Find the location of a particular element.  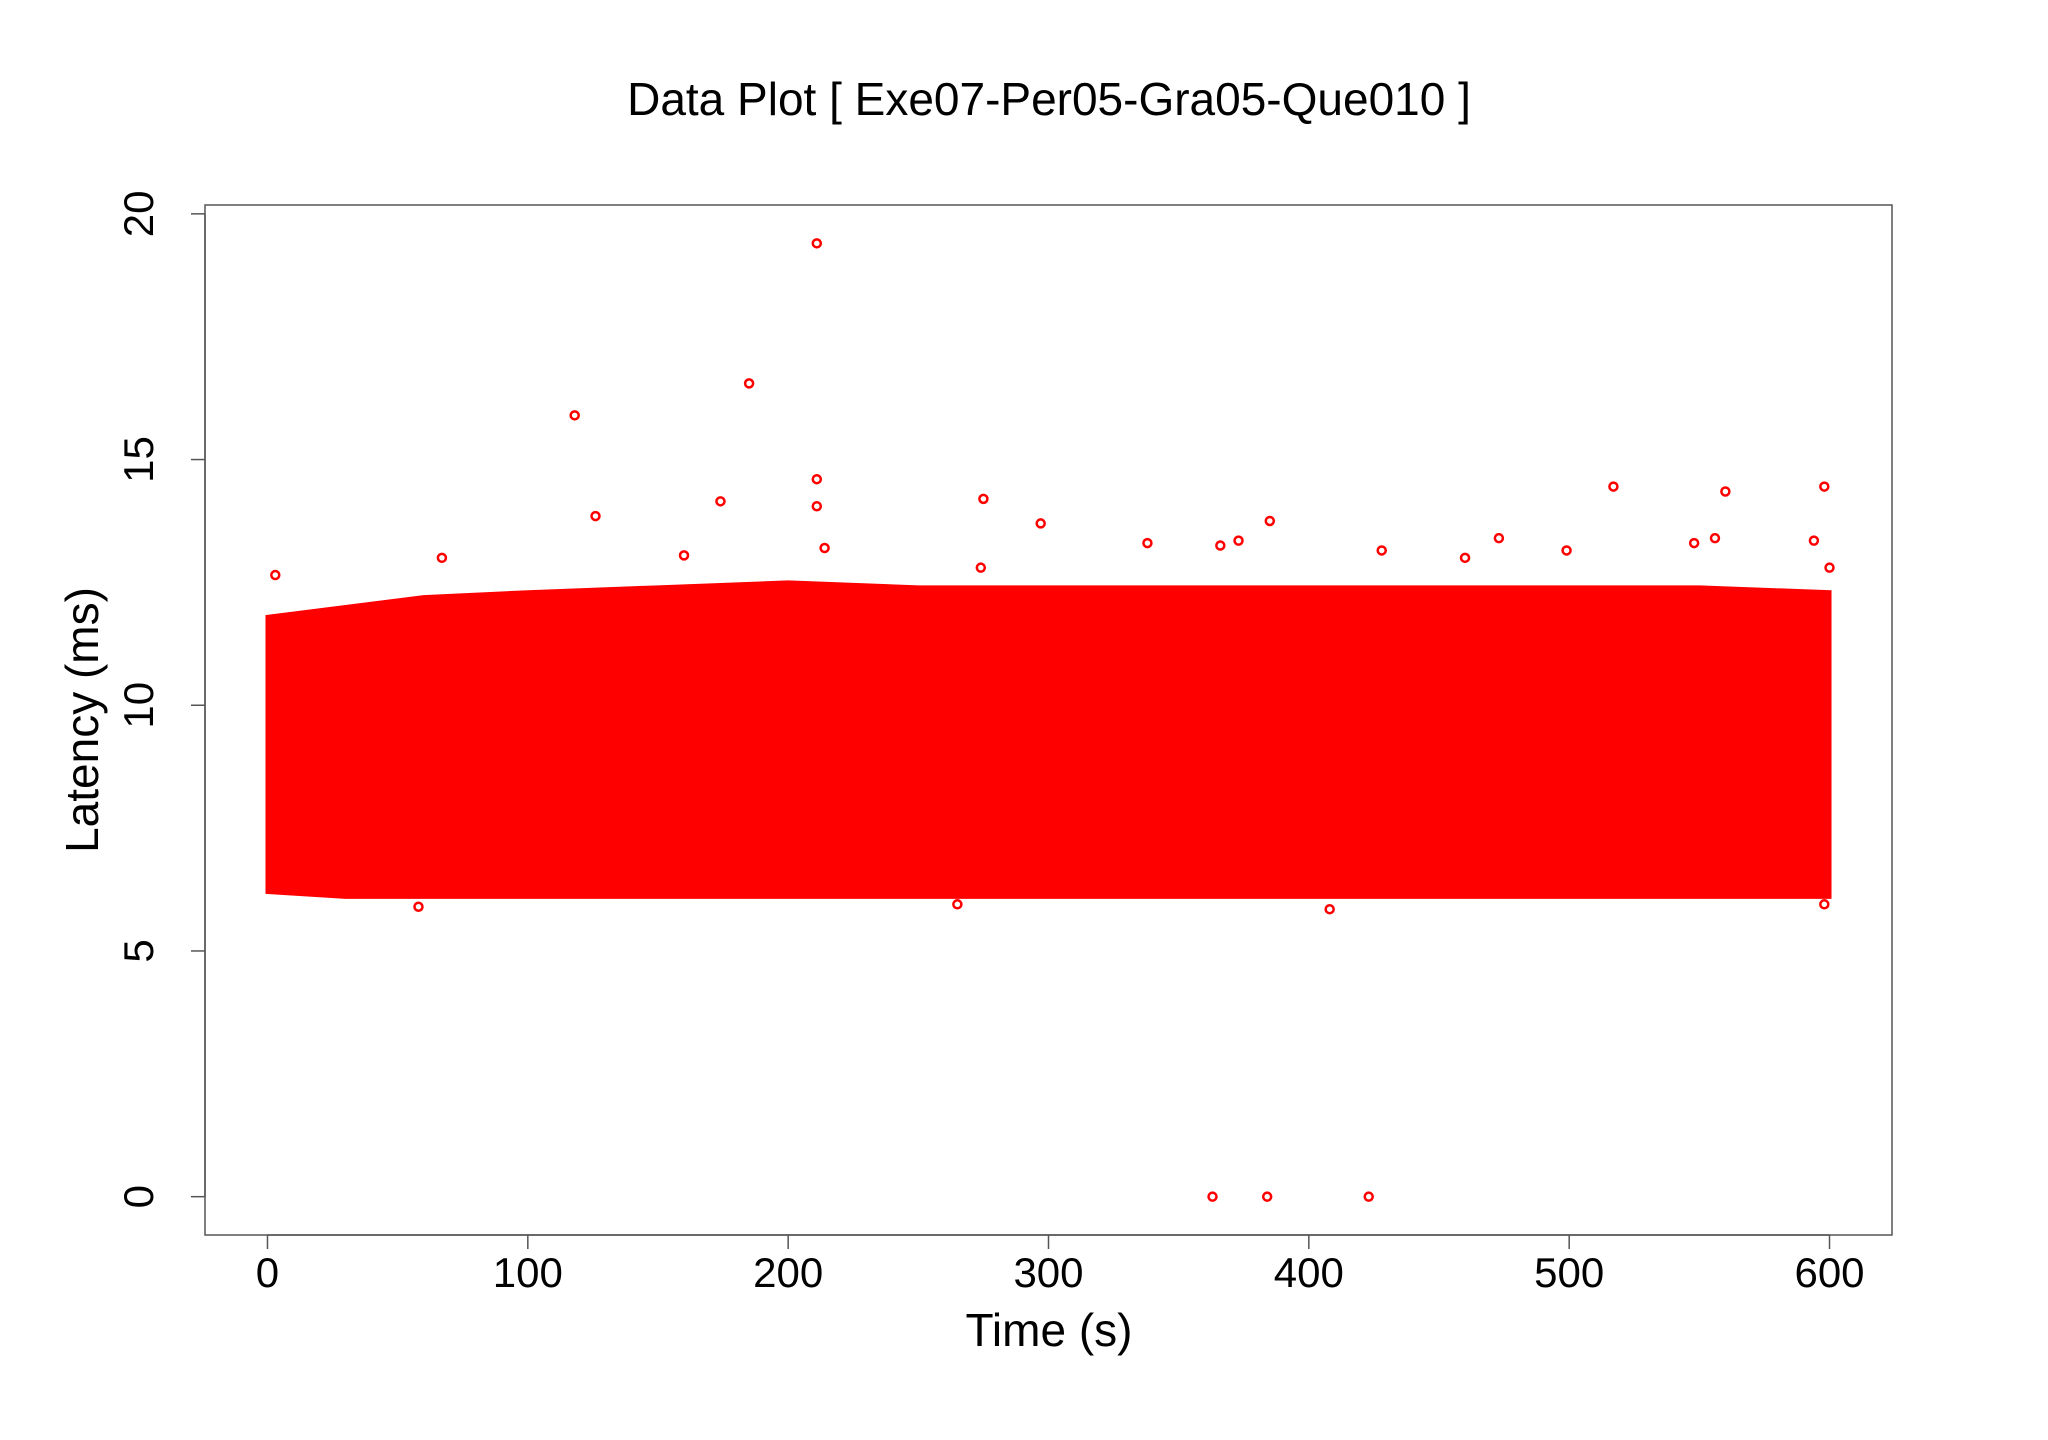

y-tick-label: 5 is located at coordinates (138, 950).